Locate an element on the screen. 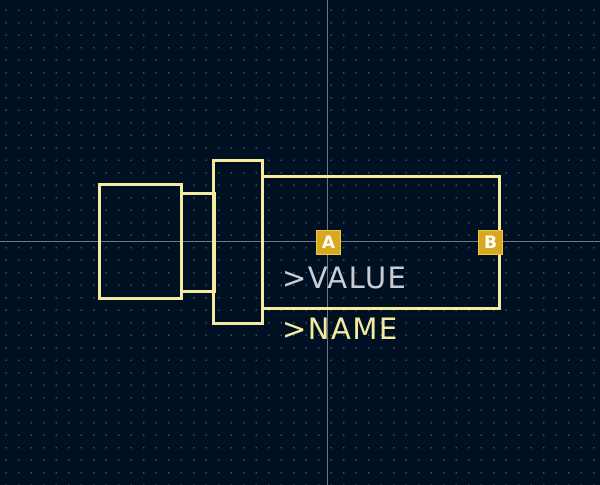 Image resolution: width=600 pixels, height=485 pixels. footprint-outline-neck is located at coordinates (198, 242).